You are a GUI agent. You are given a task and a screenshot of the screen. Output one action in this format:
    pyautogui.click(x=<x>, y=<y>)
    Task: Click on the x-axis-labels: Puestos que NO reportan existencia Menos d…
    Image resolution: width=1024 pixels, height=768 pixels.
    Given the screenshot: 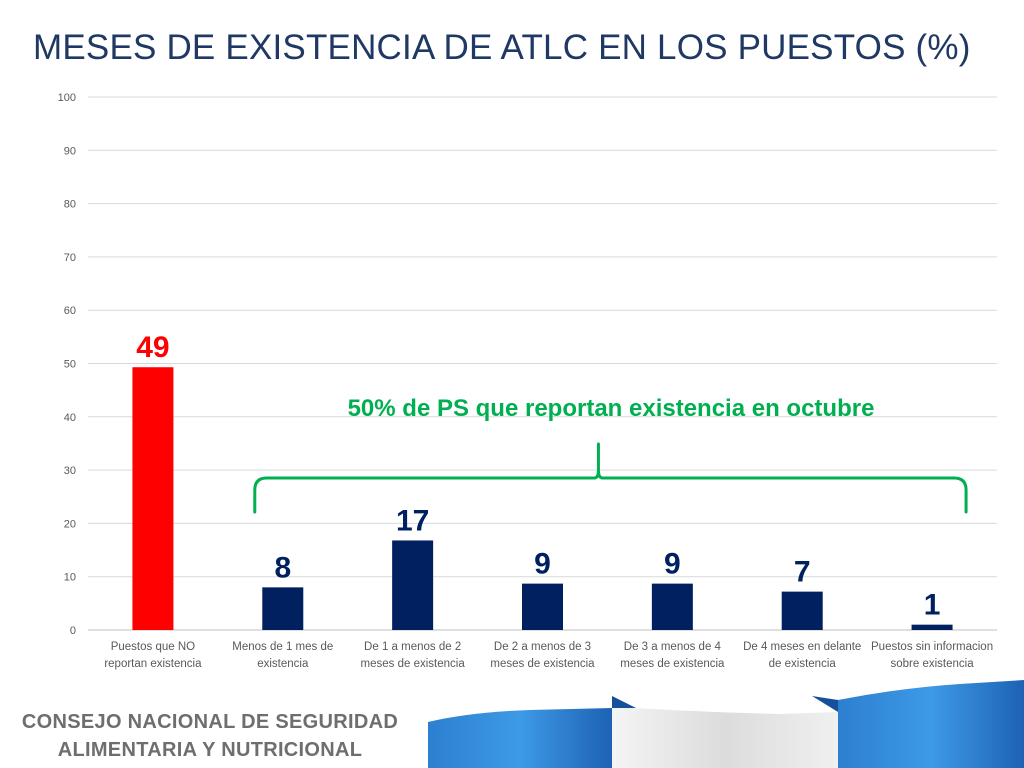 What is the action you would take?
    pyautogui.click(x=548, y=655)
    